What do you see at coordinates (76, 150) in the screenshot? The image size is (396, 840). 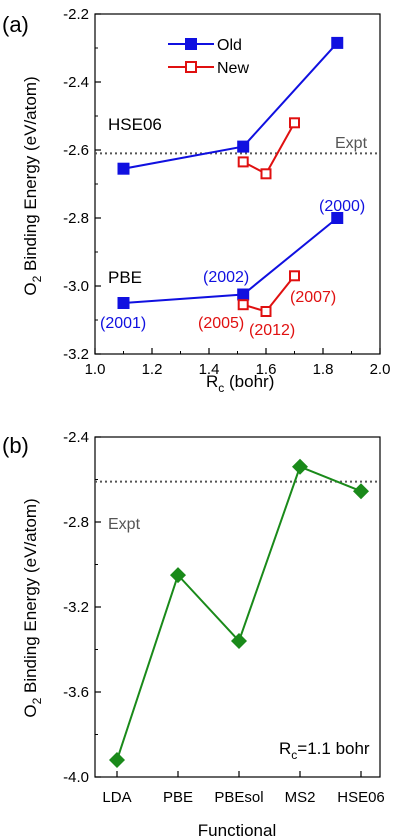 I see `a-ytick-label: -2.6` at bounding box center [76, 150].